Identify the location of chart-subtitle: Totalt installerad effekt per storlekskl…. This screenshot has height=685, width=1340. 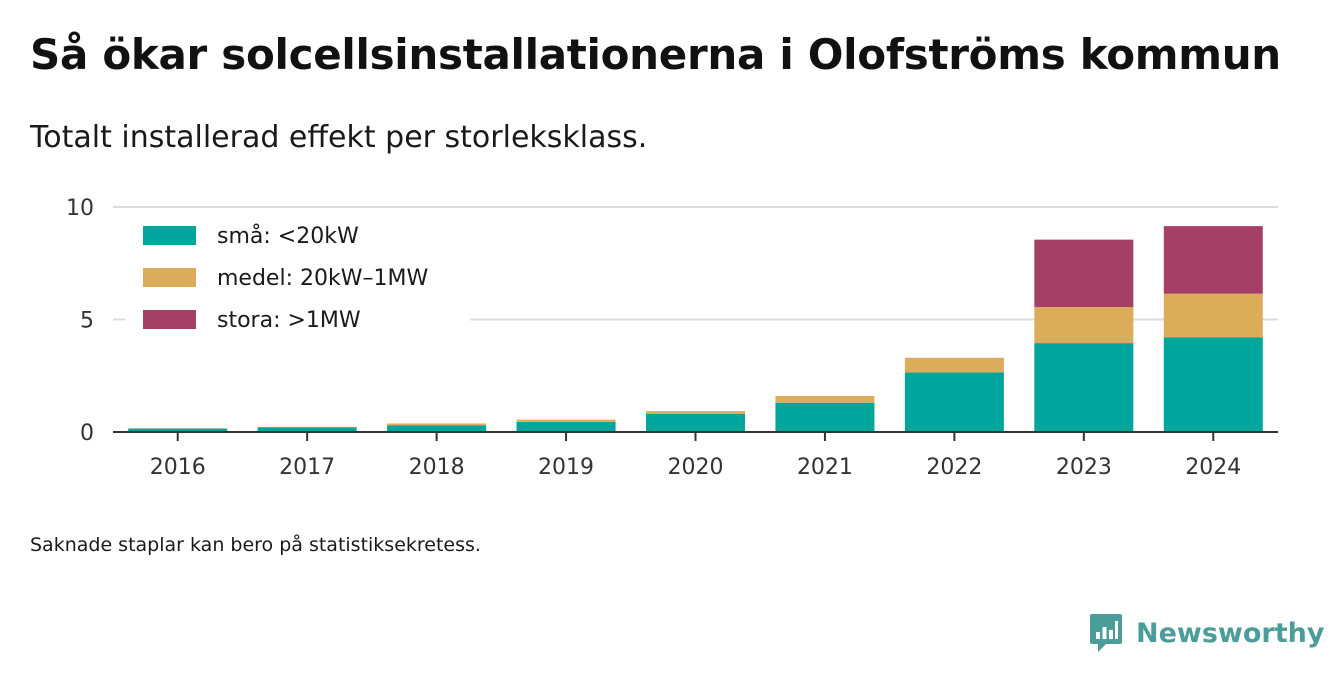
(339, 137).